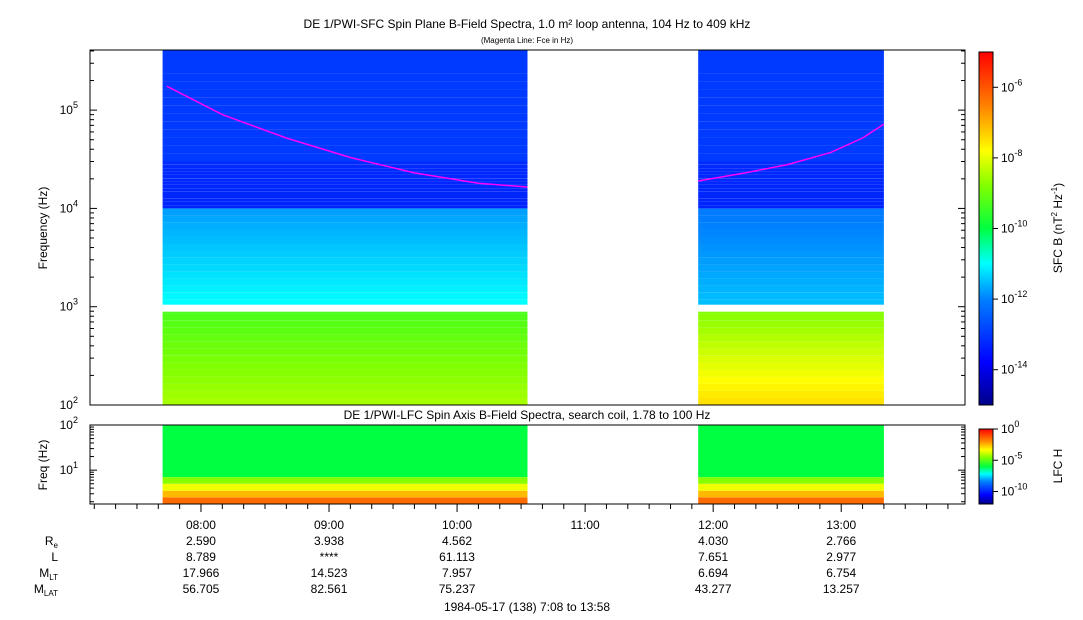  I want to click on orbit-value: 17.966, so click(201, 573).